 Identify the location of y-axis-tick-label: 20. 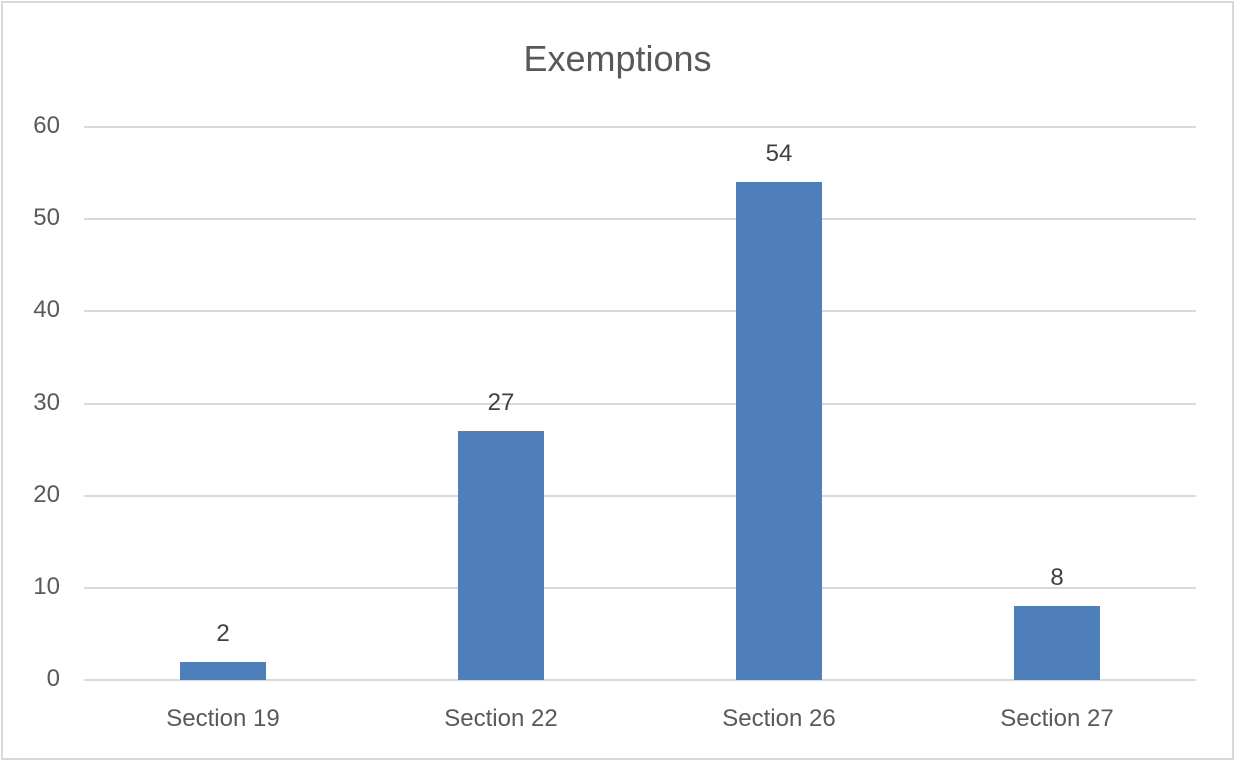
(46, 494).